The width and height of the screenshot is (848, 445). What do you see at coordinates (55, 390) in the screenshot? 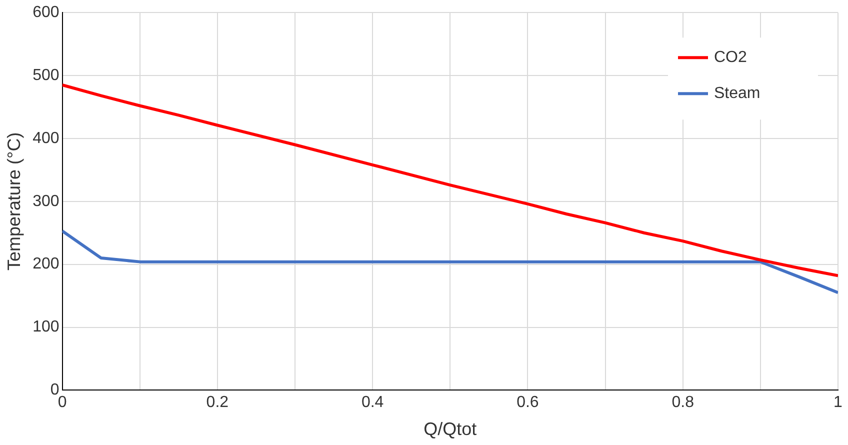
I see `y-tick-label: 0` at bounding box center [55, 390].